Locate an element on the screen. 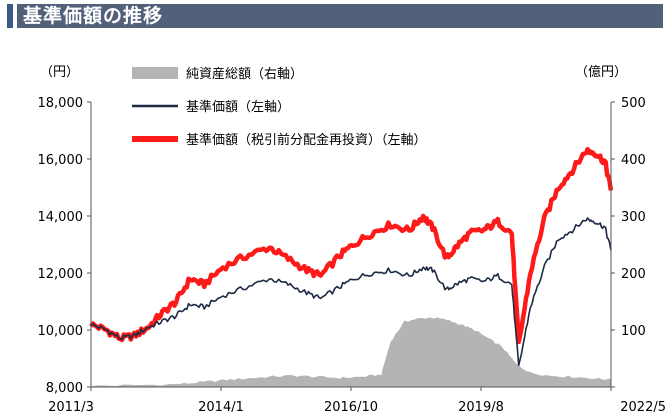 This screenshot has height=416, width=669. series-net-assets-area is located at coordinates (351, 352).